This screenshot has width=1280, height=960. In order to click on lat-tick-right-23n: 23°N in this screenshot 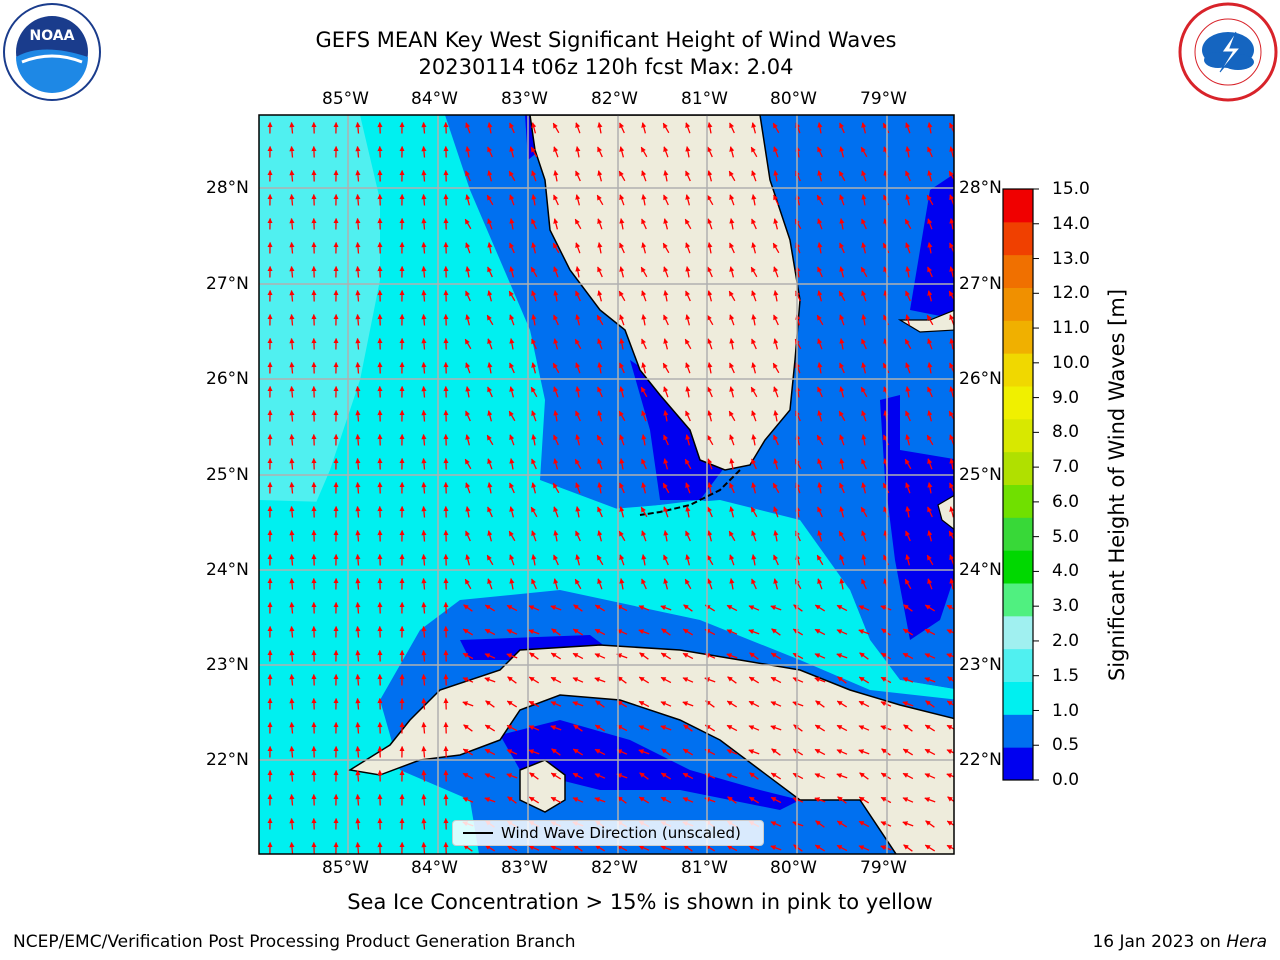, I will do `click(980, 665)`.